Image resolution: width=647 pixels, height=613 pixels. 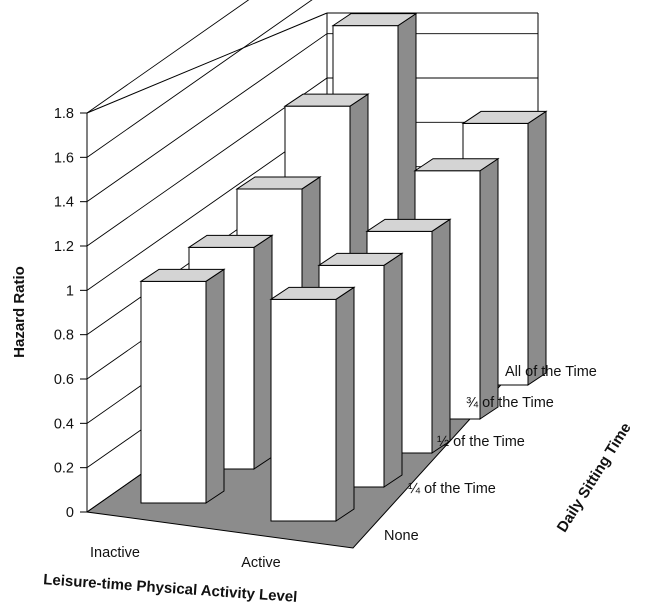 What do you see at coordinates (70, 513) in the screenshot?
I see `y-tick-label: 0` at bounding box center [70, 513].